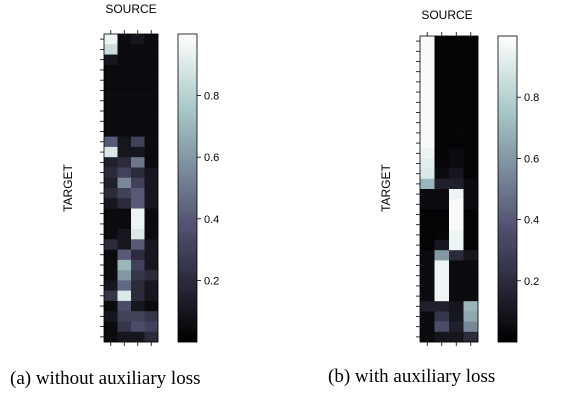 The width and height of the screenshot is (573, 396). Describe the element at coordinates (531, 282) in the screenshot. I see `colorbar-tick-label: 0.2` at that location.